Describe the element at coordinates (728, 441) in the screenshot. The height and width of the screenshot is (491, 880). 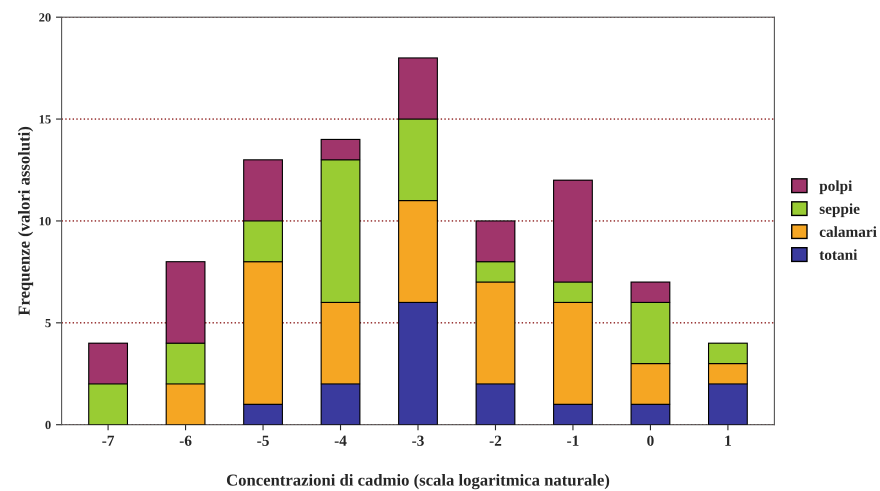
I see `x-tick-label: 1` at that location.